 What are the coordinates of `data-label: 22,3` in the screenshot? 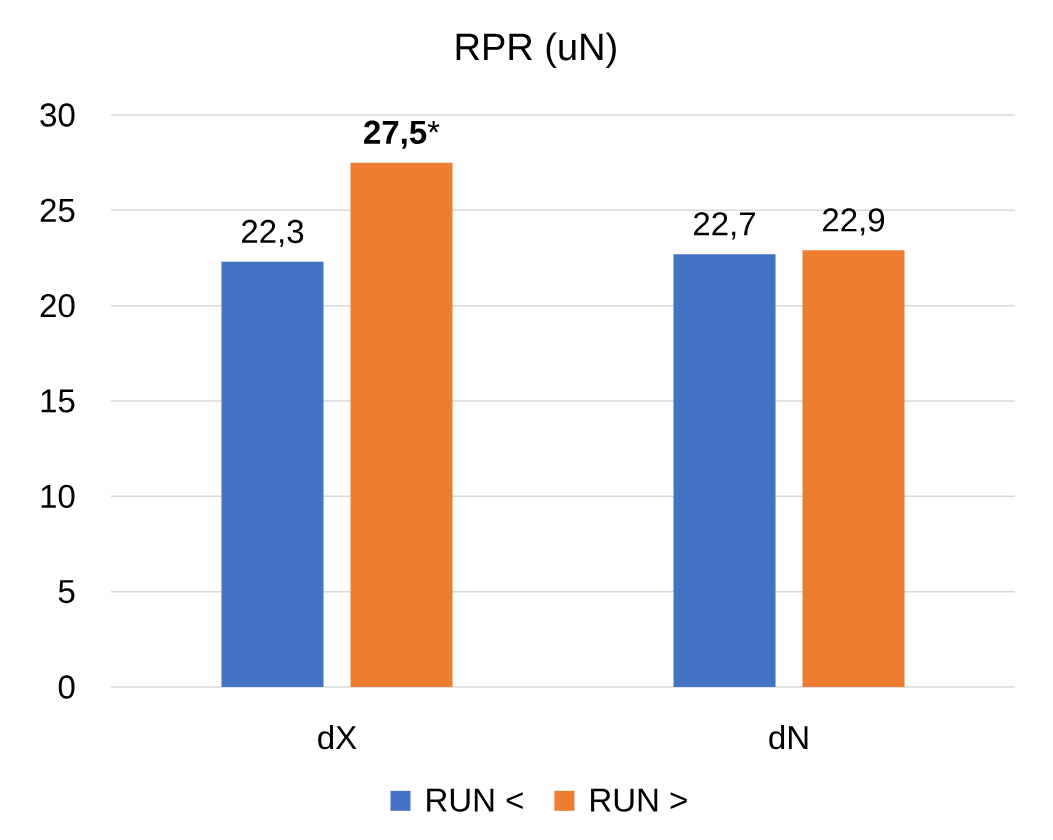 It's located at (273, 233).